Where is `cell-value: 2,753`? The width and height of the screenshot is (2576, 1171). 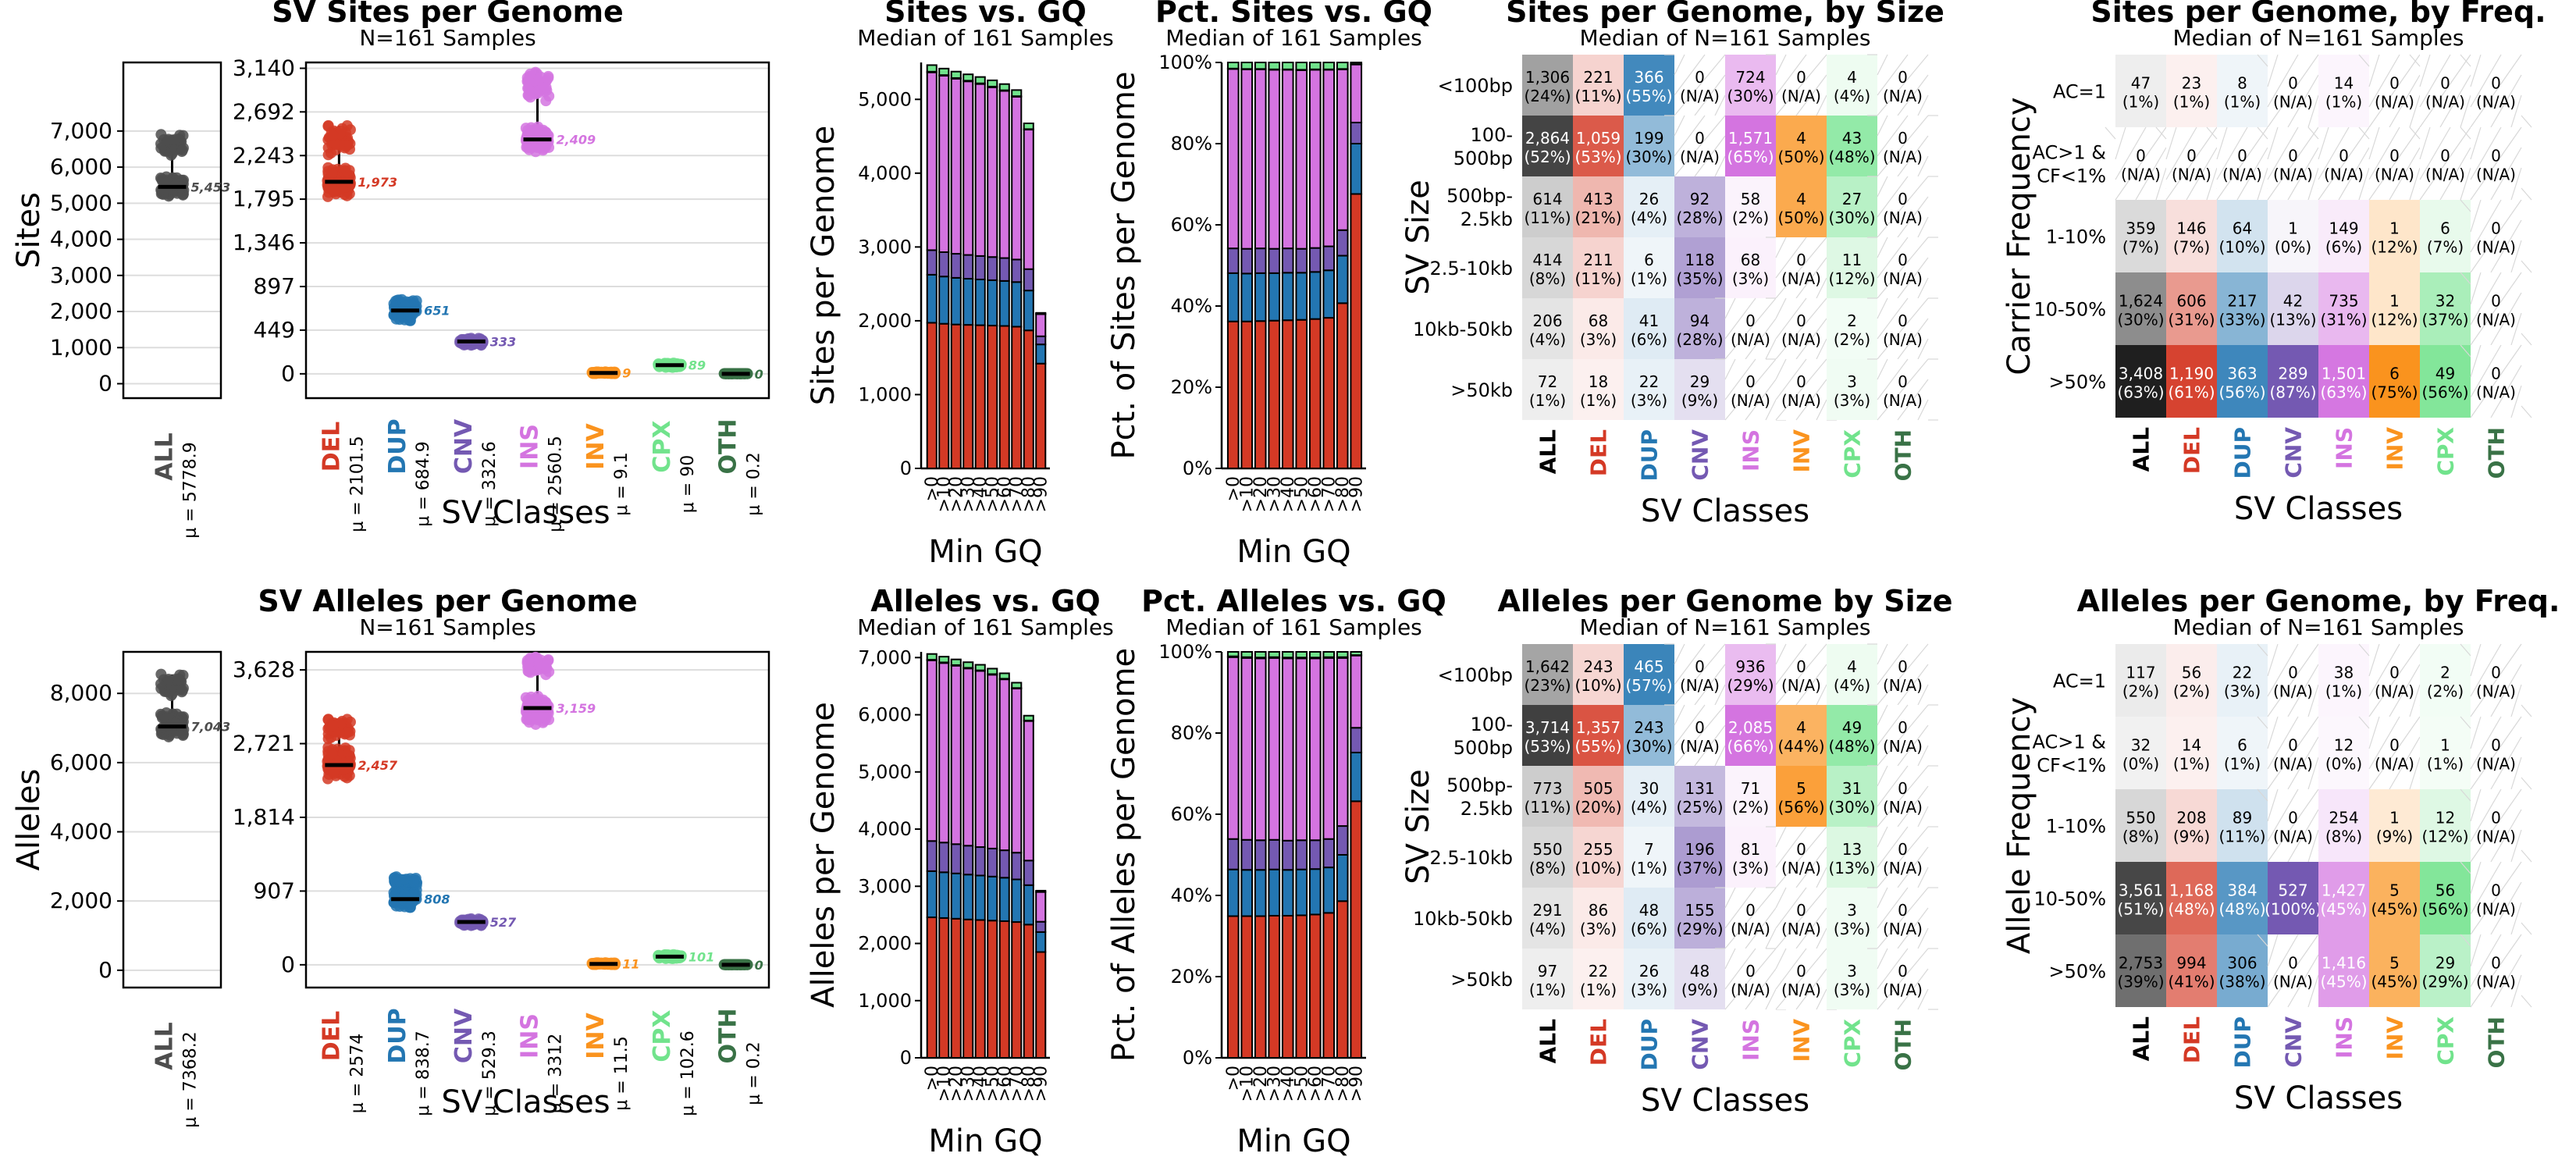
cell-value: 2,753 is located at coordinates (2141, 963).